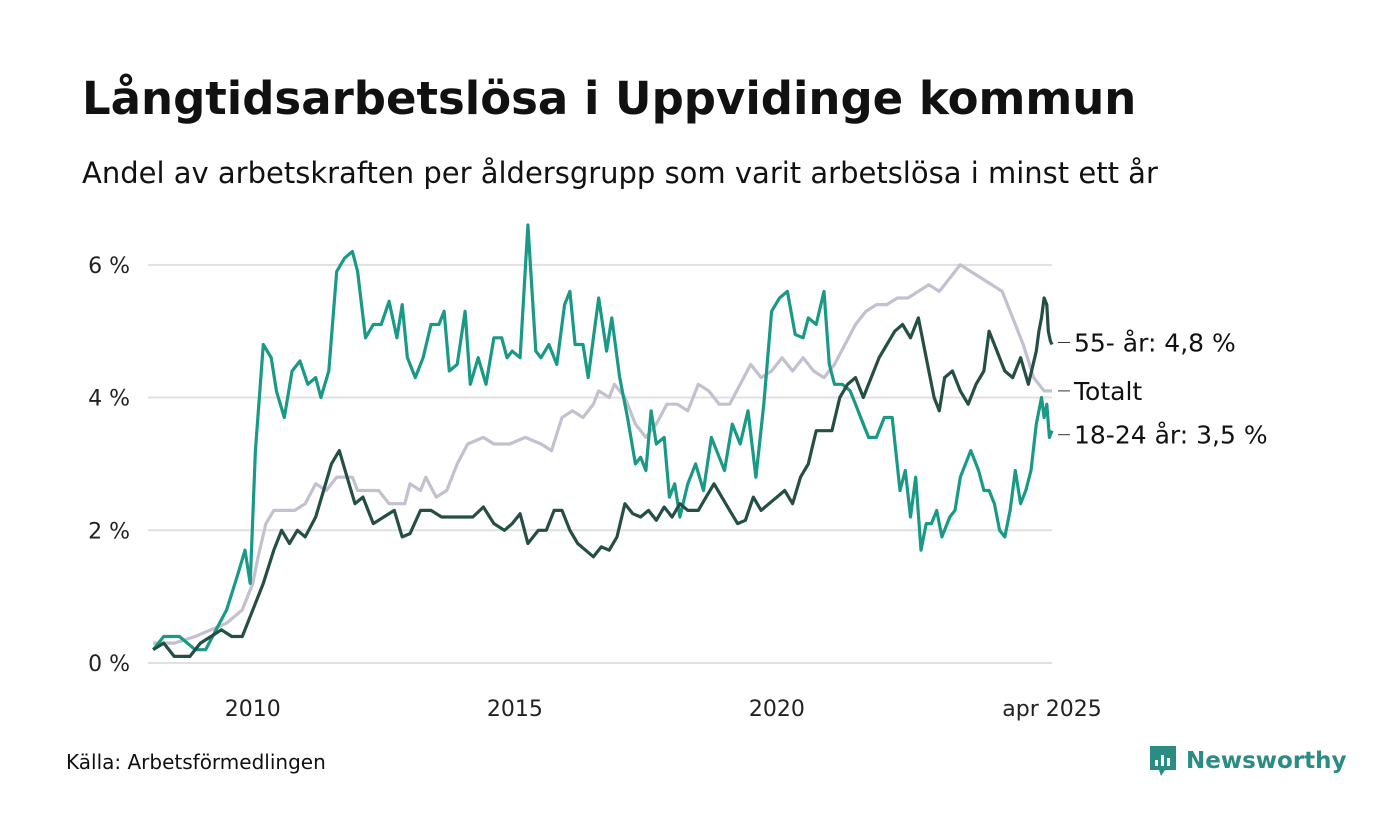 This screenshot has height=840, width=1400. What do you see at coordinates (515, 709) in the screenshot?
I see `x-tick-label: 2015` at bounding box center [515, 709].